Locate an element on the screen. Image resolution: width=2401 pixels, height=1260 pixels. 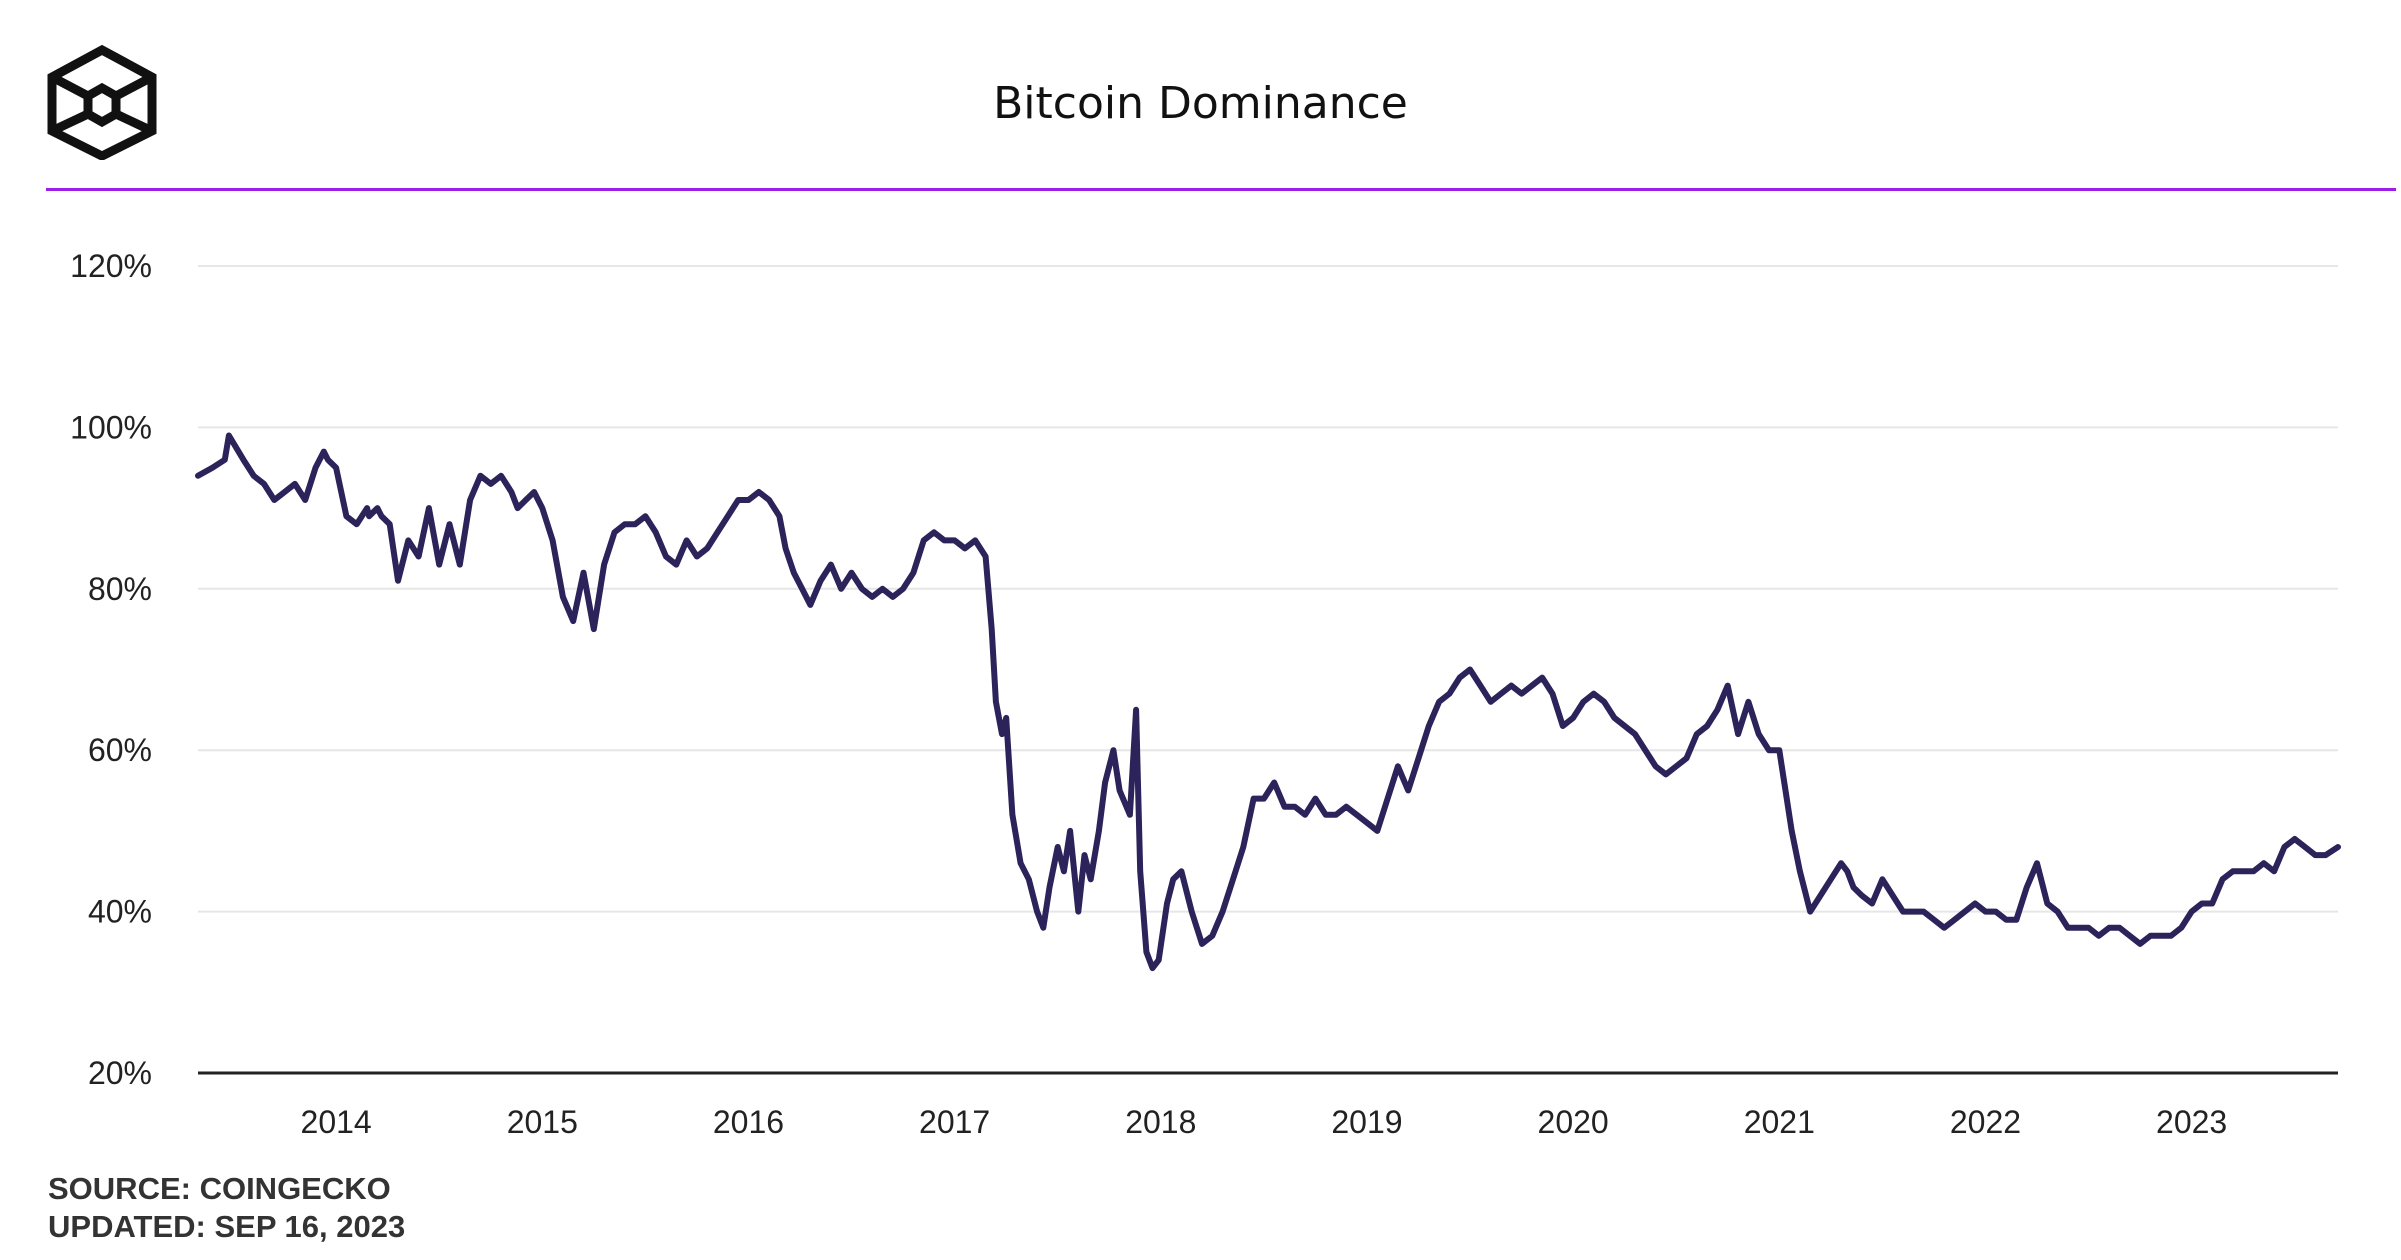
y-tick-label: 100% is located at coordinates (111, 427).